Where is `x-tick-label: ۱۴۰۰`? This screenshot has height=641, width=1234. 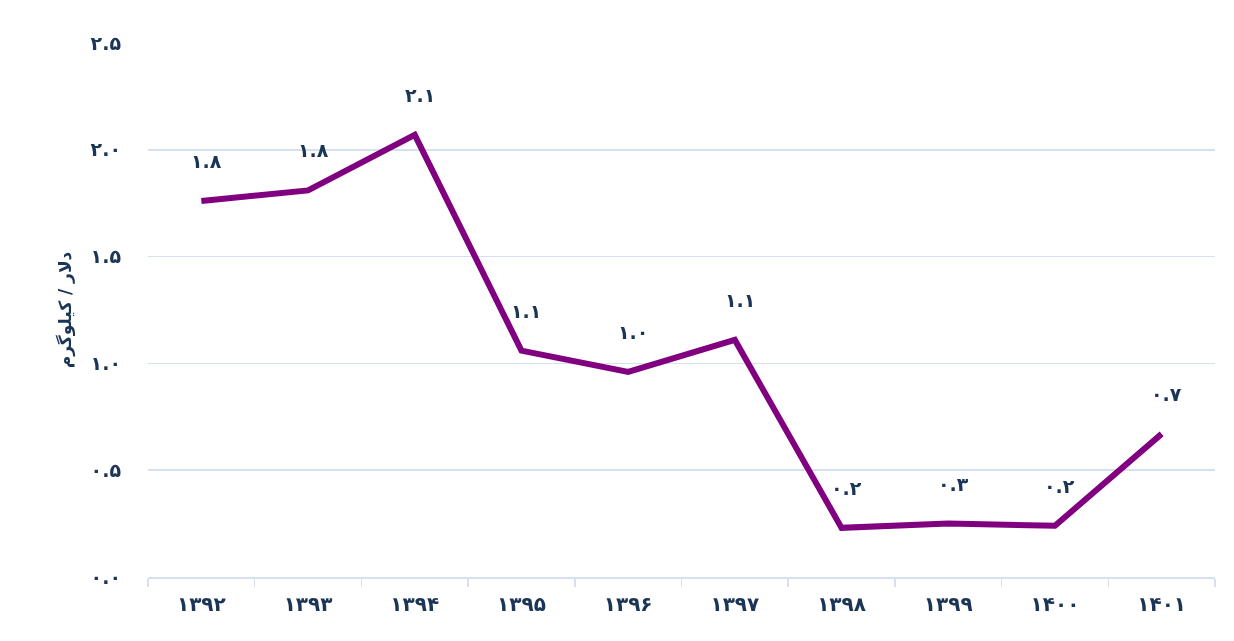 x-tick-label: ۱۴۰۰ is located at coordinates (1055, 603).